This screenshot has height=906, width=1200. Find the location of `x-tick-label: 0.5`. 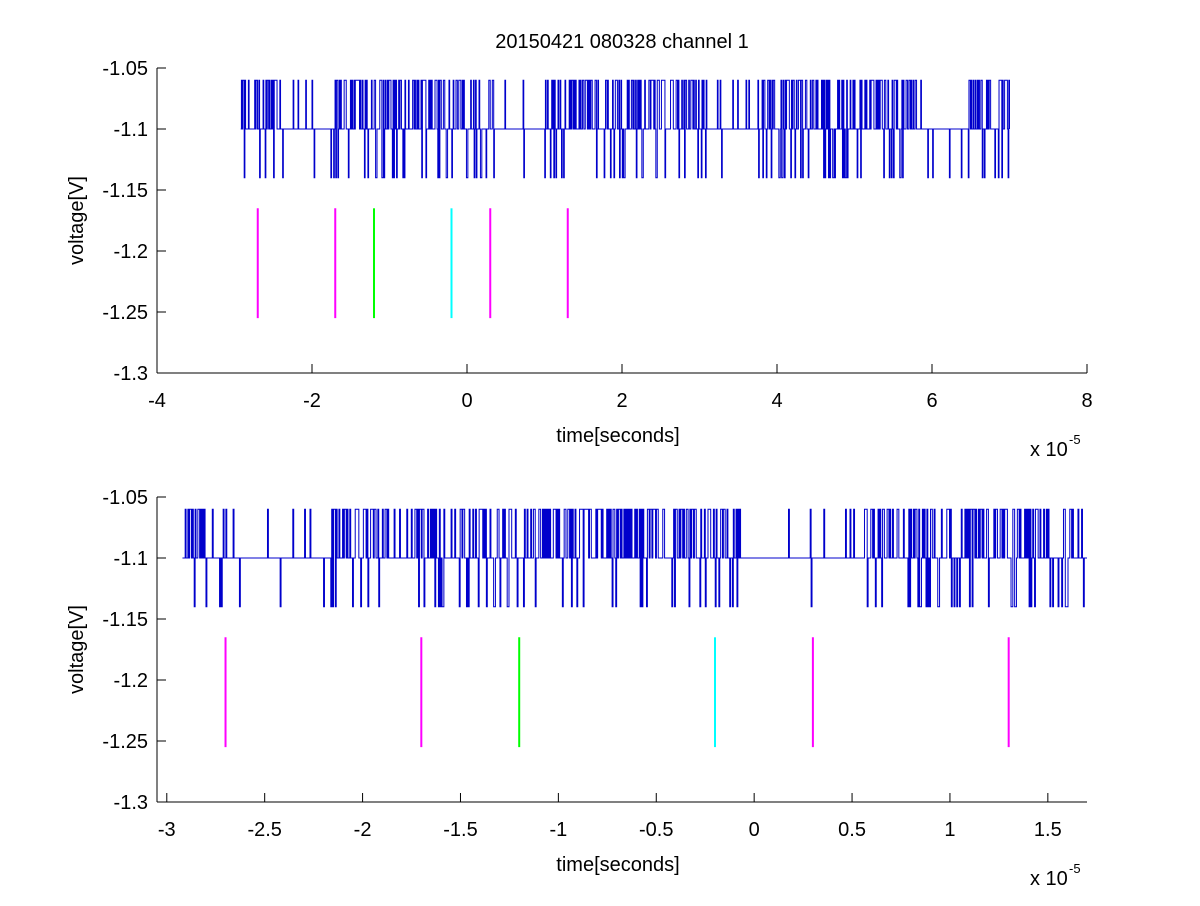

x-tick-label: 0.5 is located at coordinates (852, 830).